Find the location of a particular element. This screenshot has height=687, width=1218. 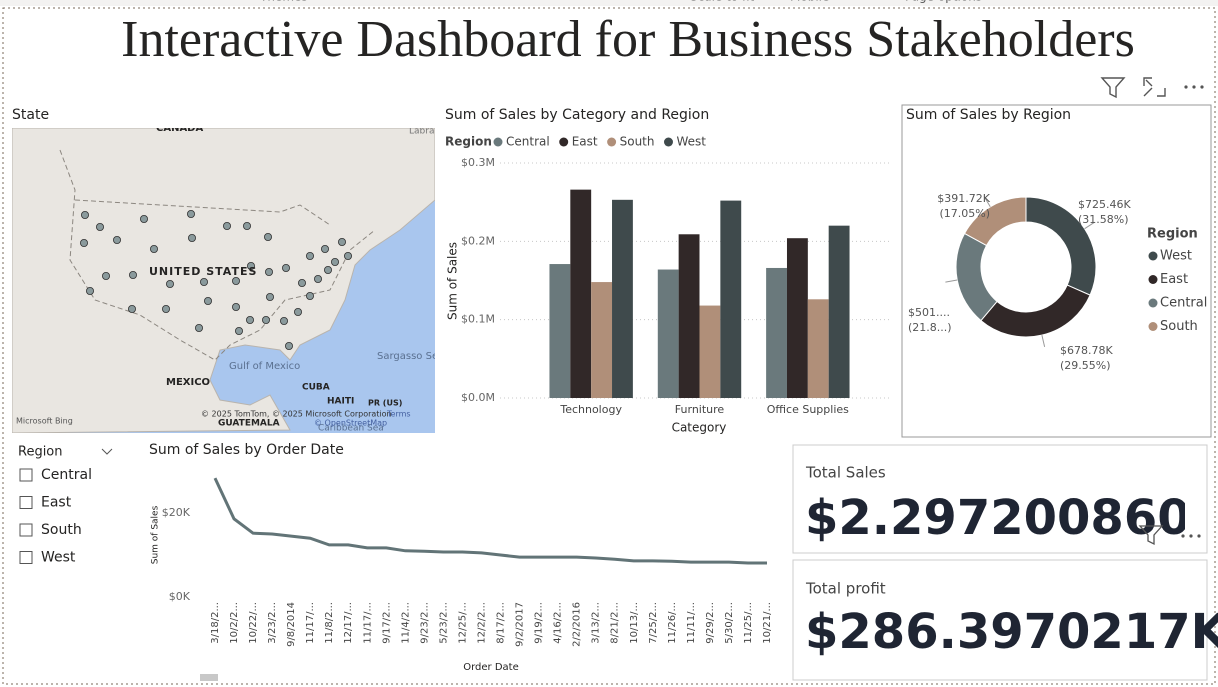

selected-frame is located at coordinates (1056, 271).